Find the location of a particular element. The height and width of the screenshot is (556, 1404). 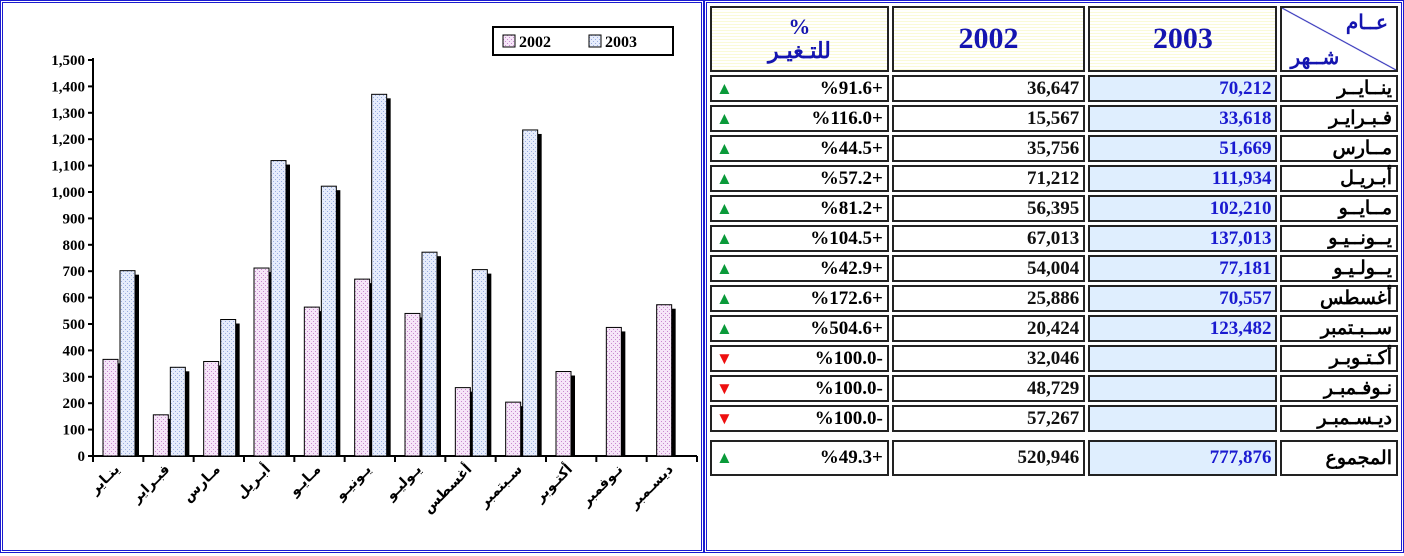

value-2002: 35,756 is located at coordinates (988, 148).